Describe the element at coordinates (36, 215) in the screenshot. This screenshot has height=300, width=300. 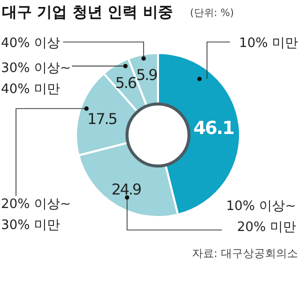
I see `slice-label: 20% 이상~ 30% 미만` at that location.